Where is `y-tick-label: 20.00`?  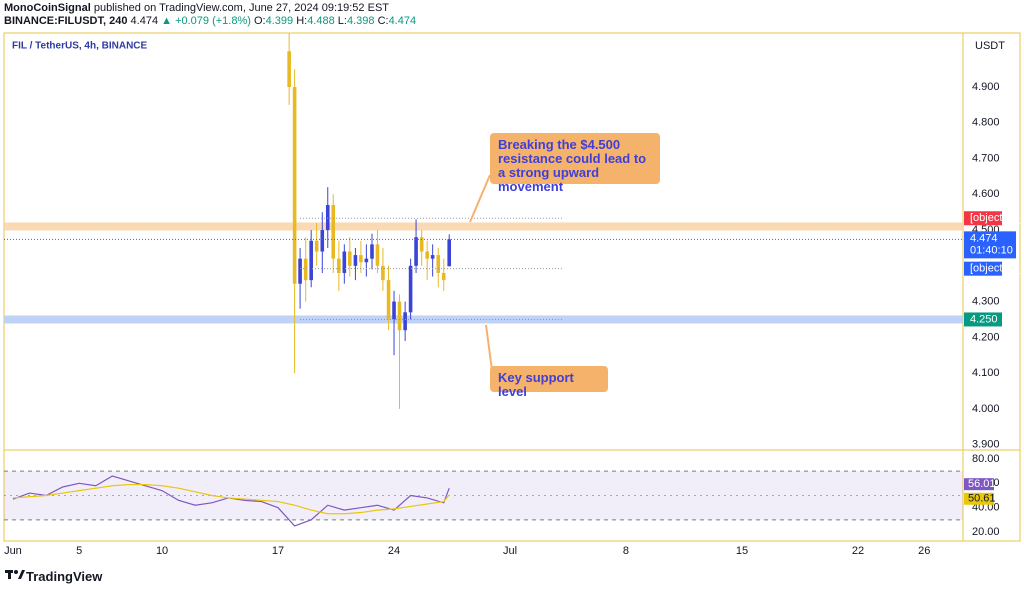 y-tick-label: 20.00 is located at coordinates (986, 532).